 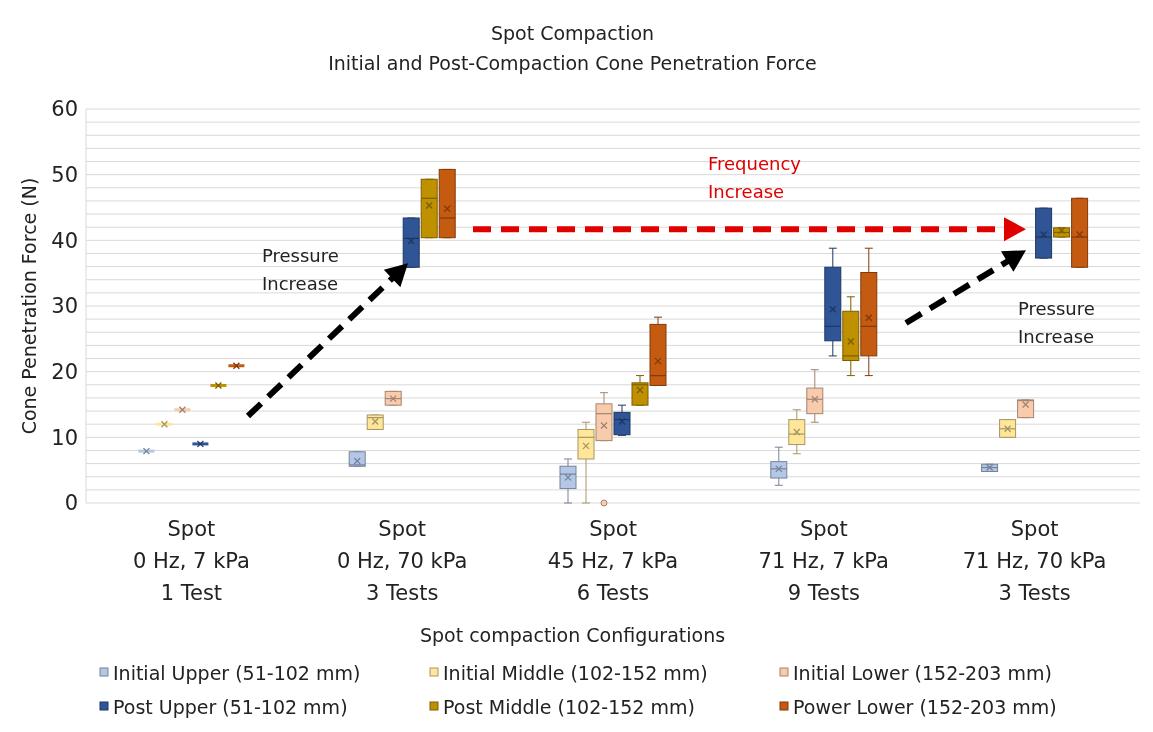 I want to click on legend-label: Post Upper (51-102 mm), so click(x=230, y=706).